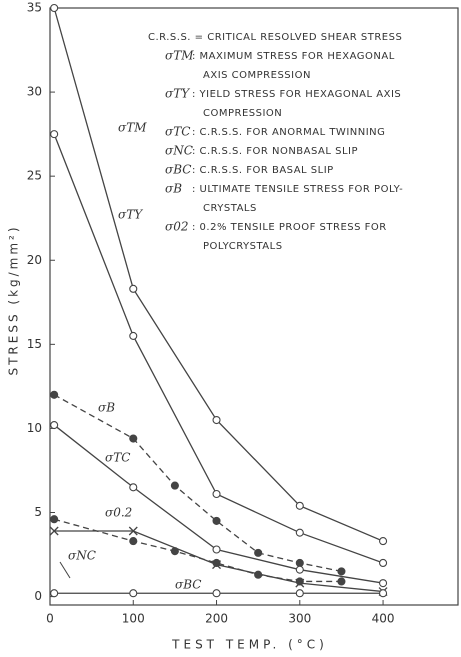 This screenshot has height=657, width=461. What do you see at coordinates (242, 113) in the screenshot?
I see `legend-text: COMPRESSION` at bounding box center [242, 113].